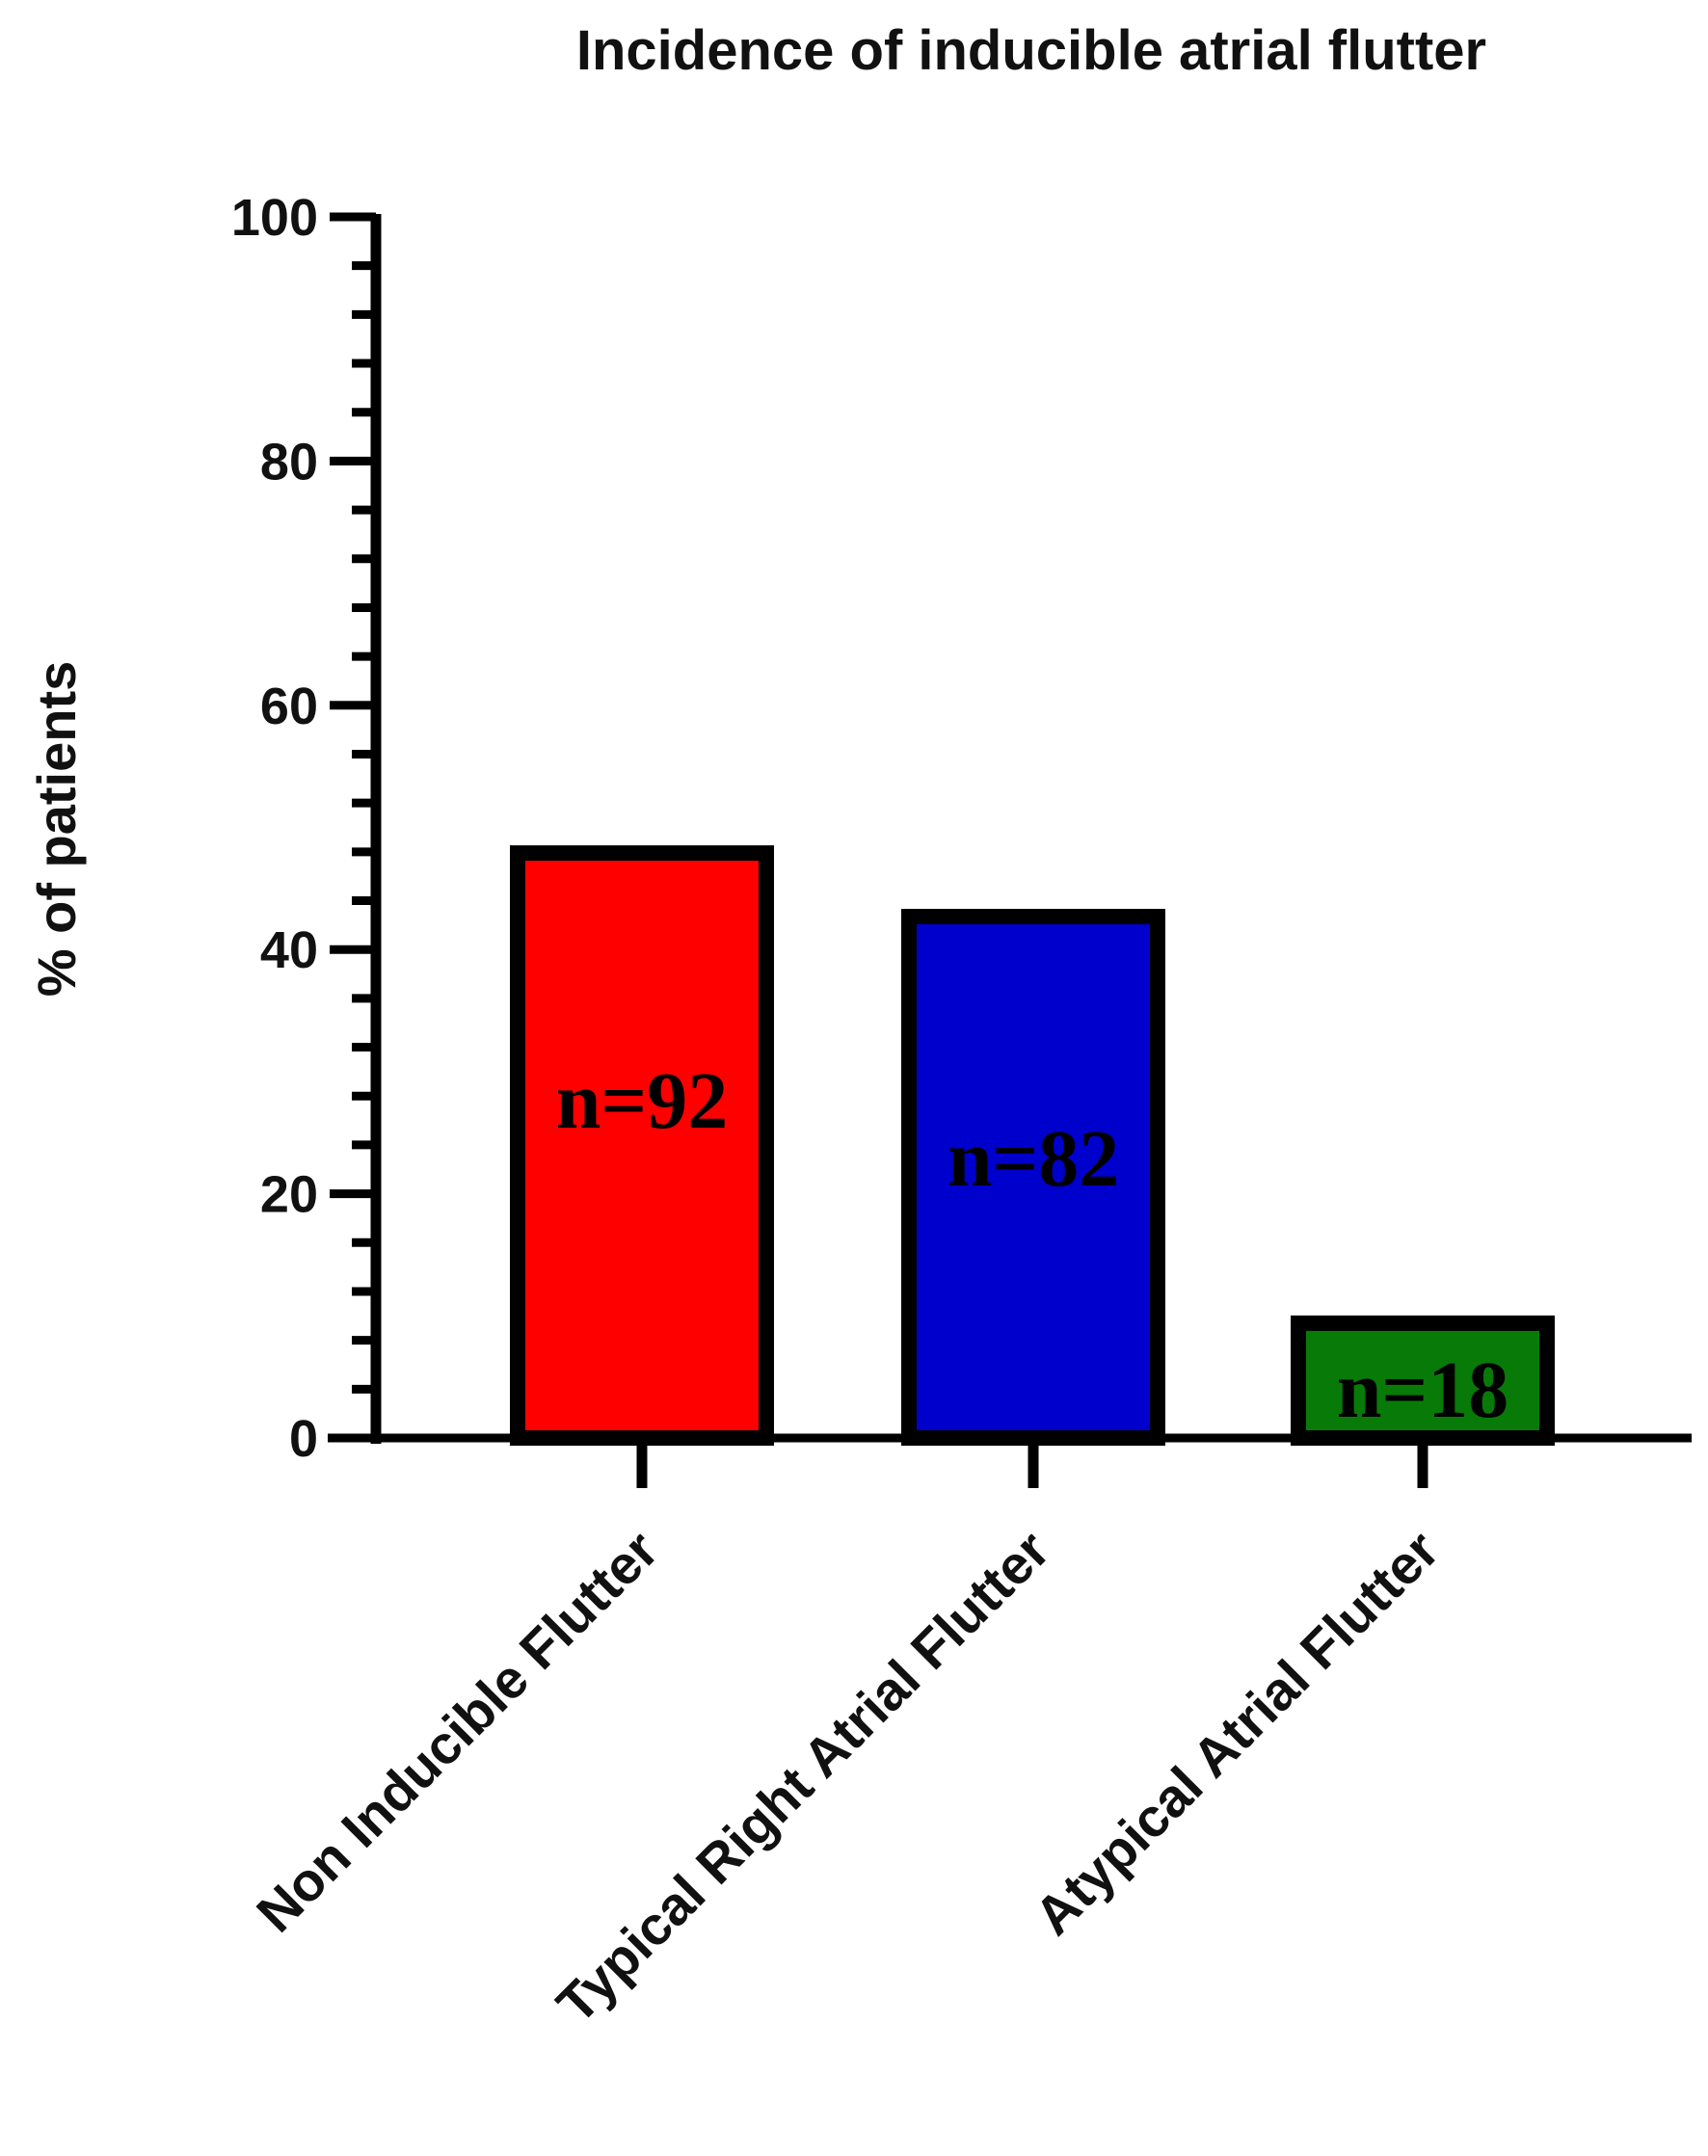 The height and width of the screenshot is (2156, 1708). I want to click on y-tick-label: 40, so click(289, 950).